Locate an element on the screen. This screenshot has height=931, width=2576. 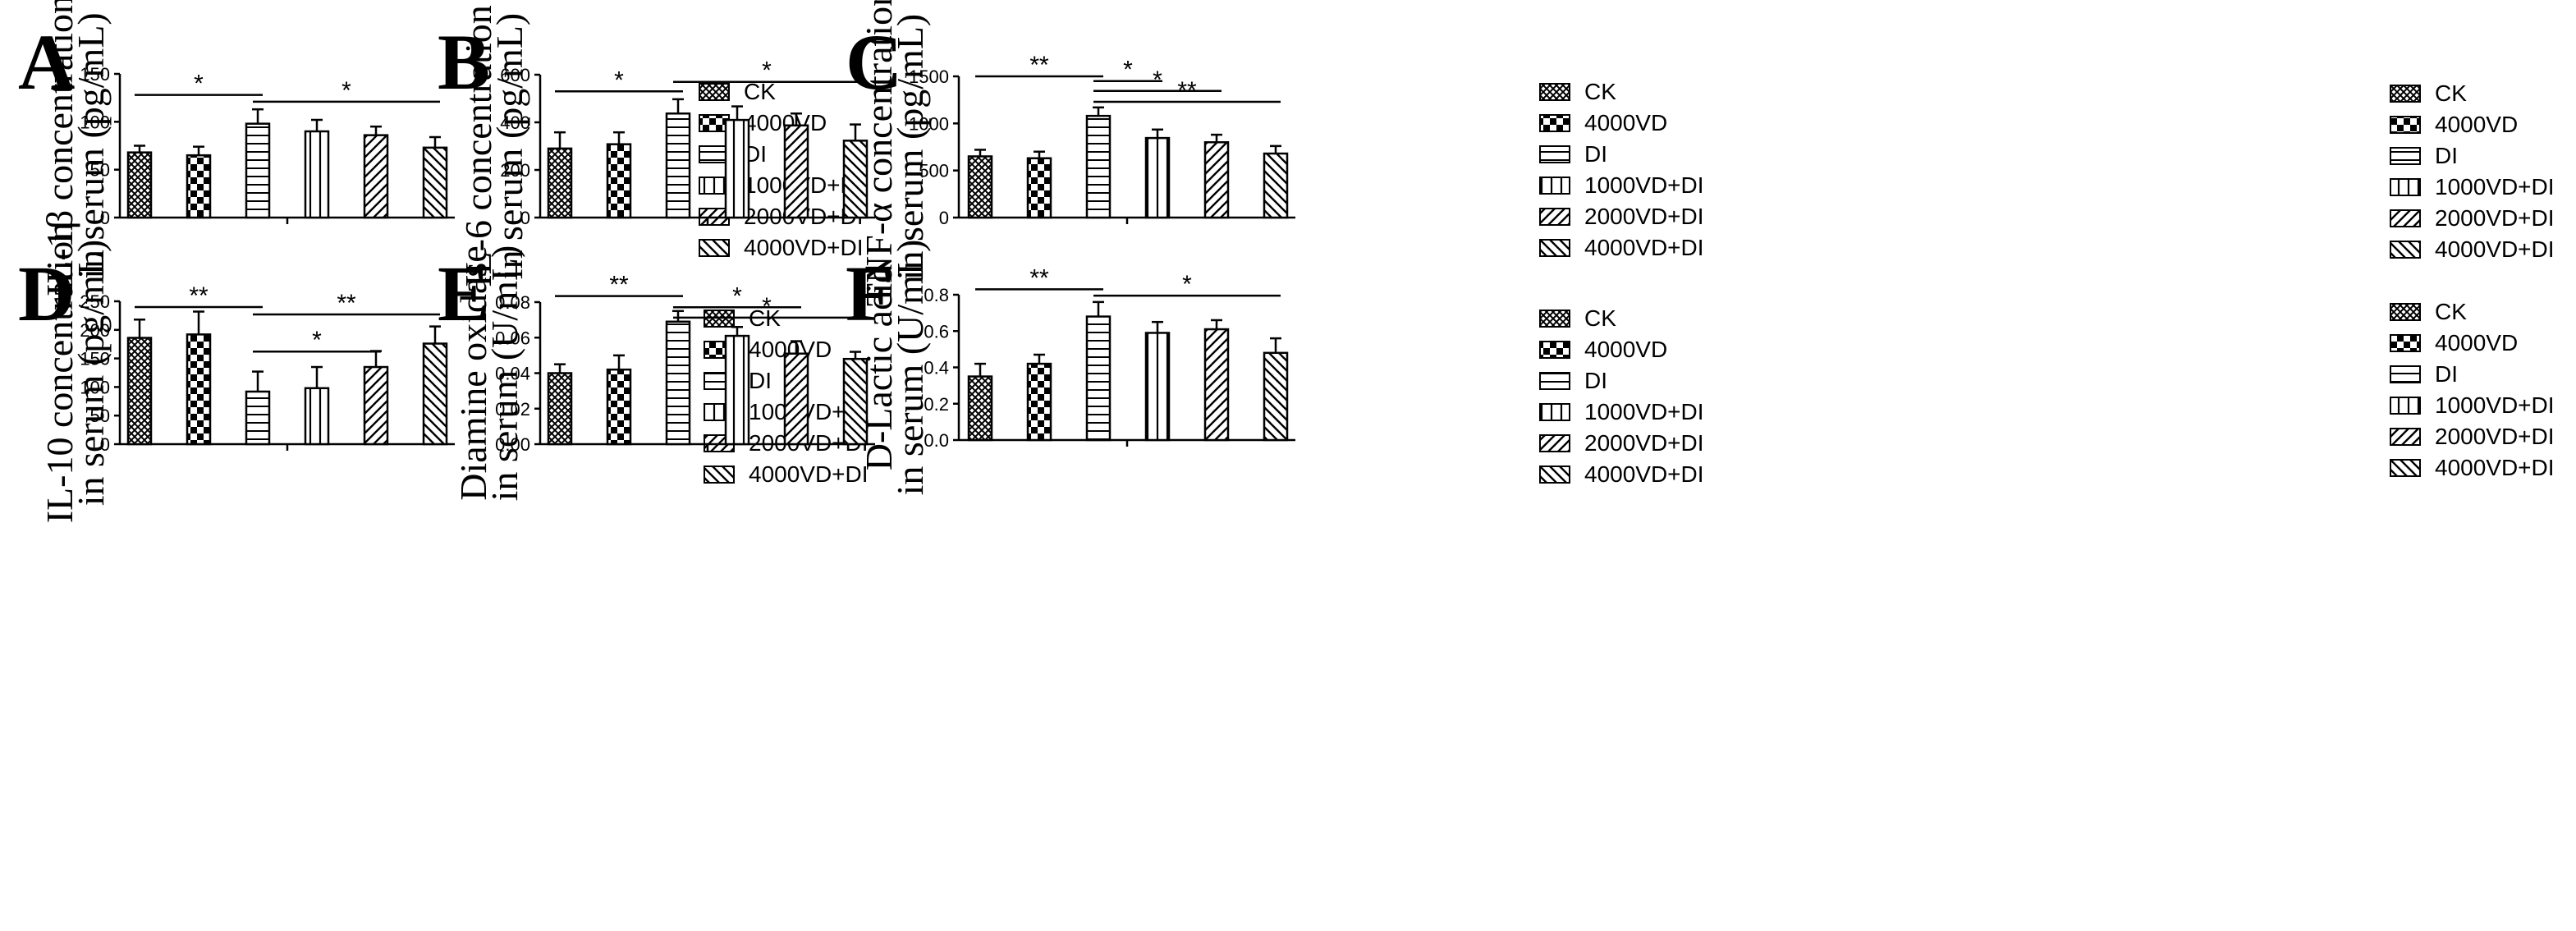
y-tick-label: 0.00 is located at coordinates (513, 444).